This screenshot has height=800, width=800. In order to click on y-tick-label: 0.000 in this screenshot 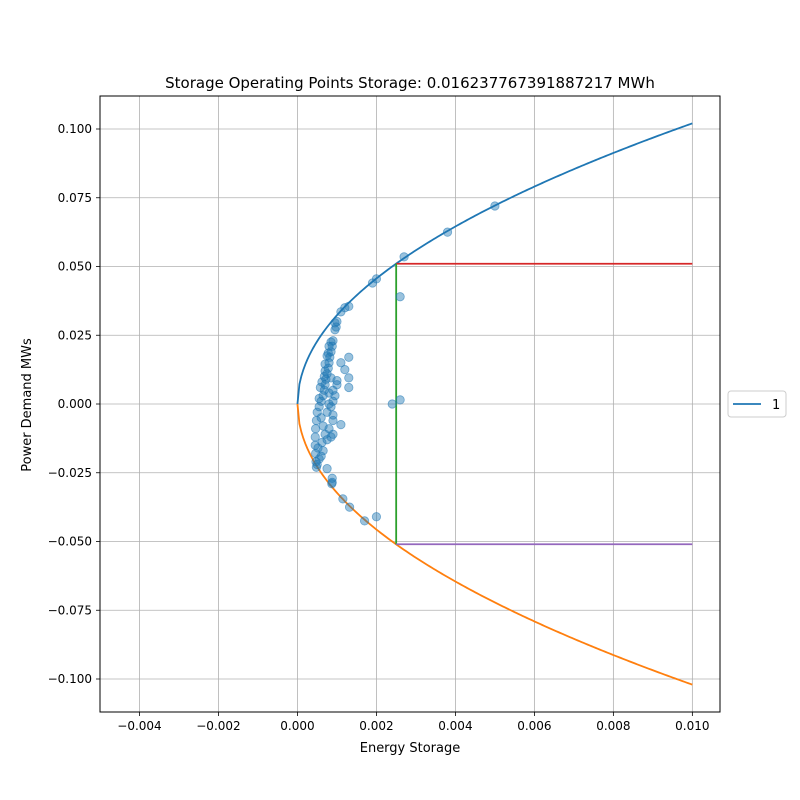, I will do `click(75, 404)`.